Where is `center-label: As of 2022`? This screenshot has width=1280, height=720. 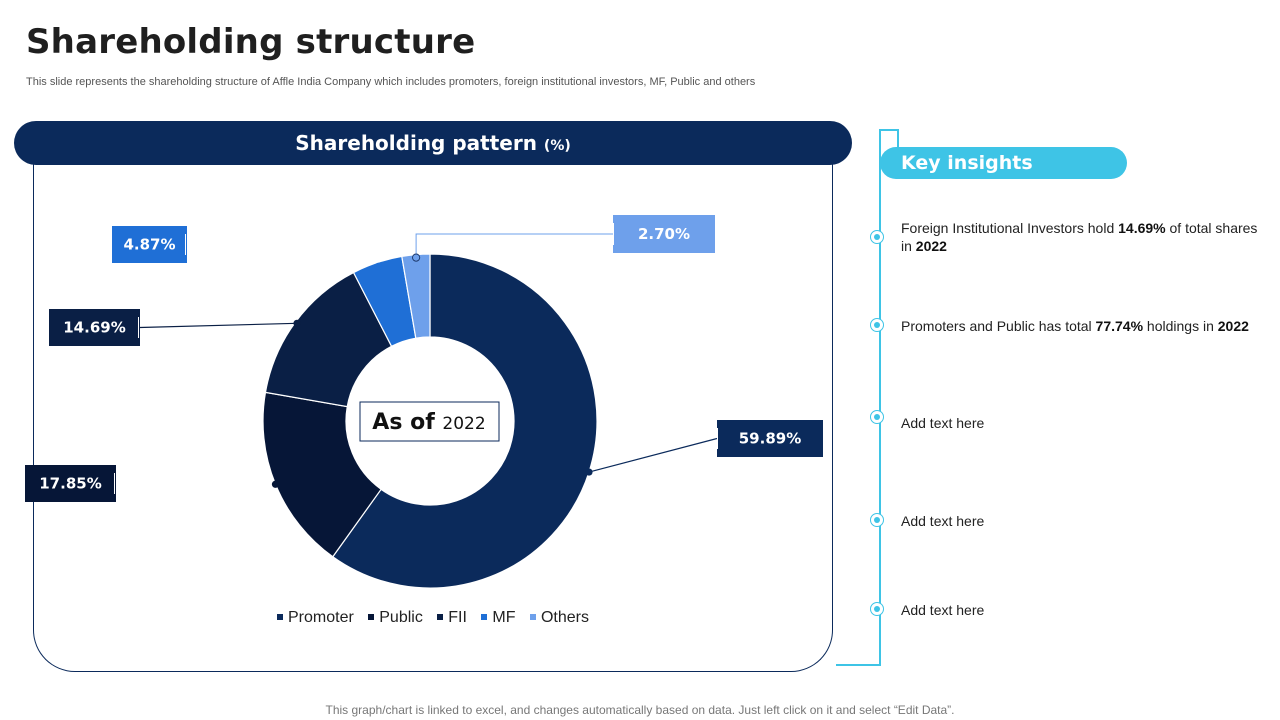 center-label: As of 2022 is located at coordinates (428, 422).